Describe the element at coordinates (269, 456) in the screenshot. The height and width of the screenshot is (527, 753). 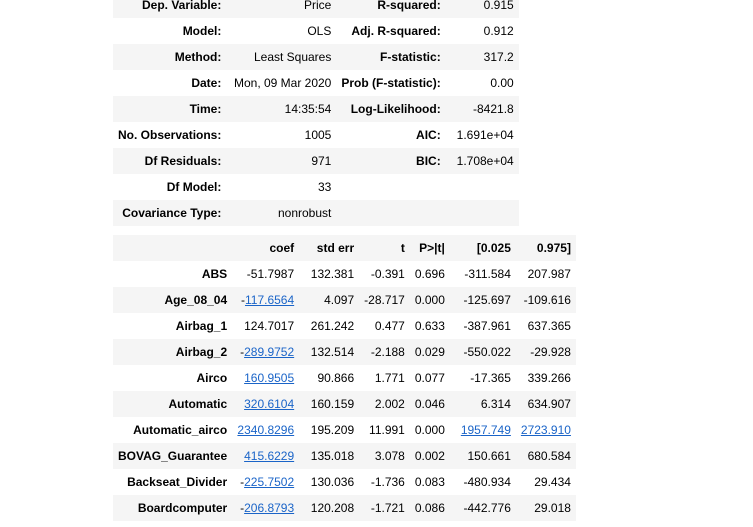
I see `coef-link: 415.6229` at that location.